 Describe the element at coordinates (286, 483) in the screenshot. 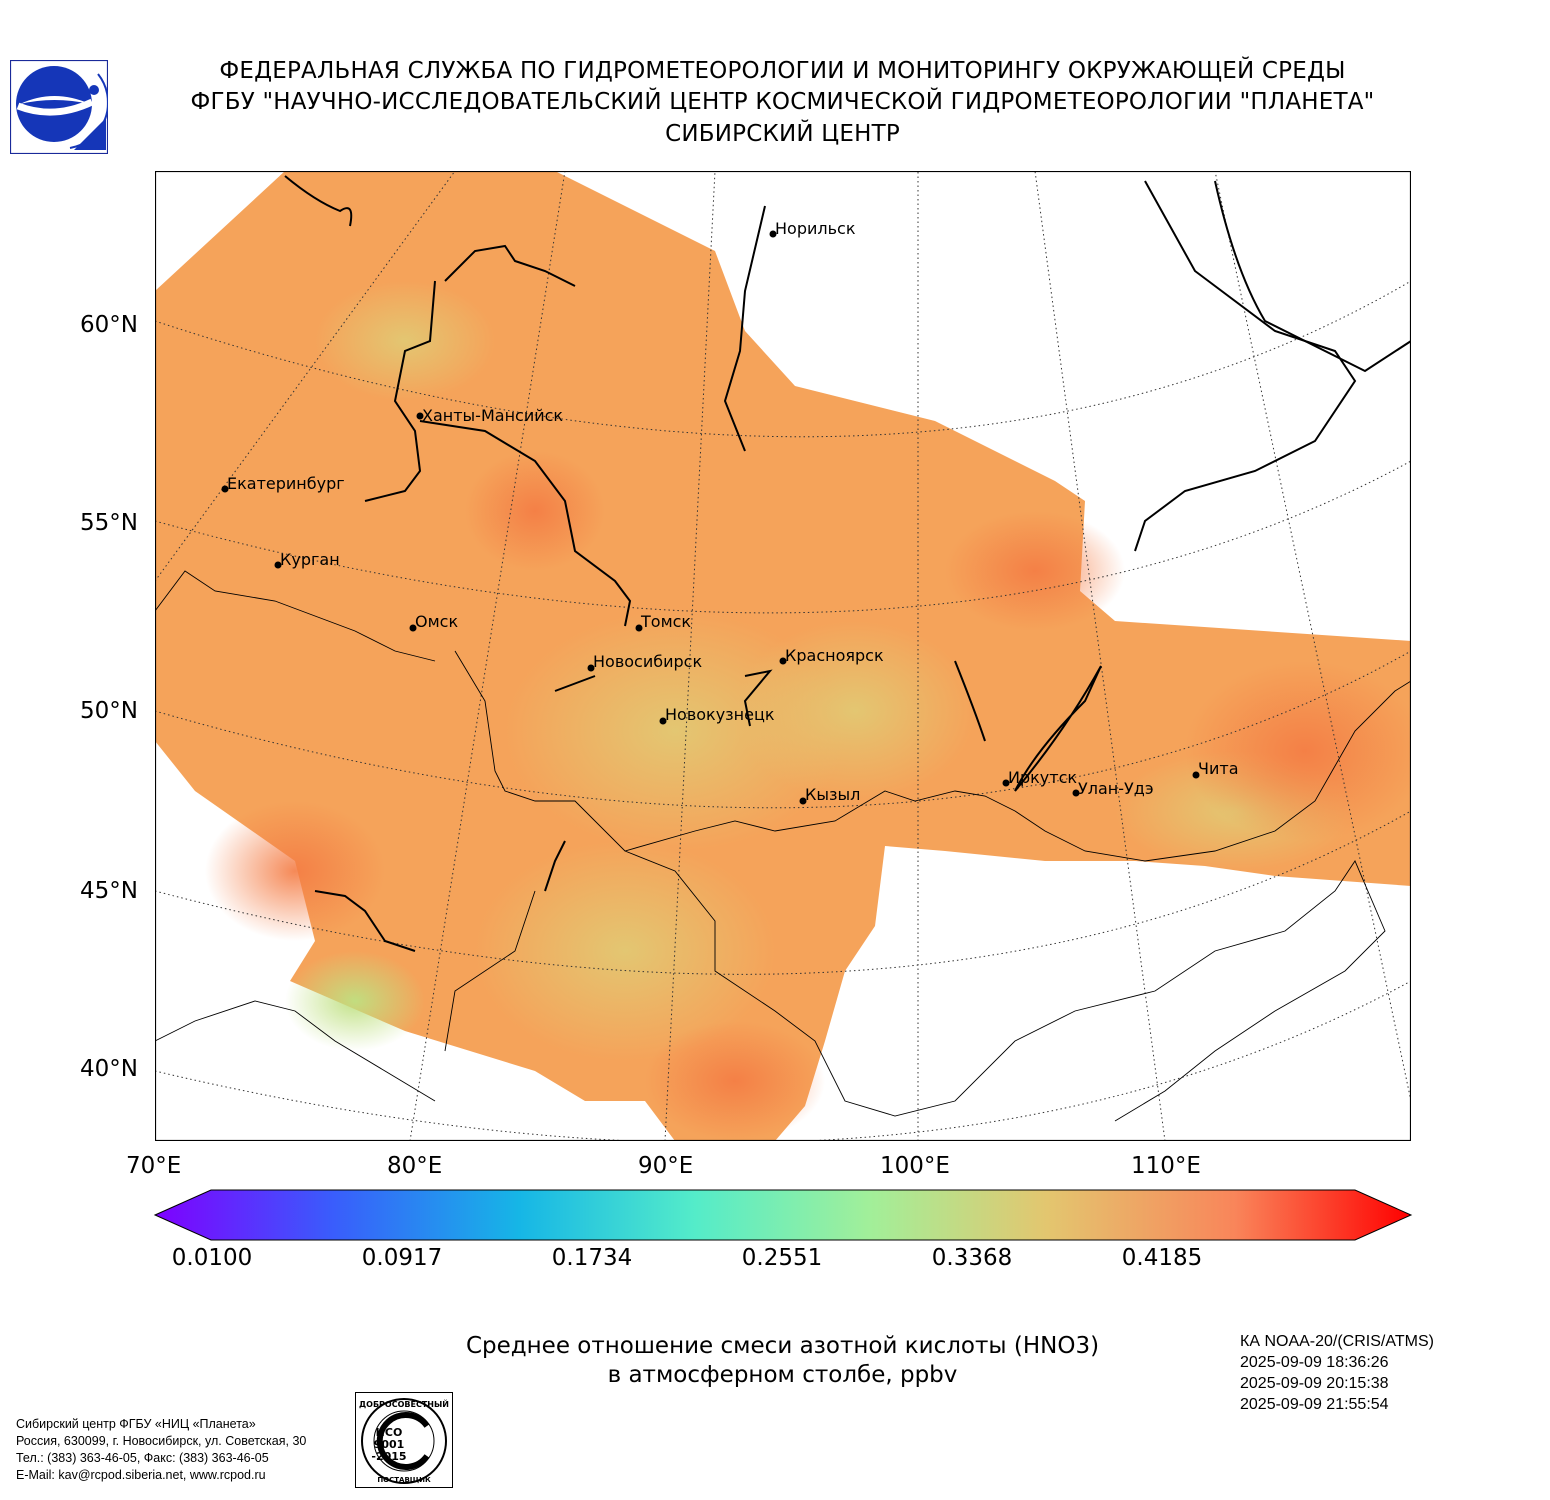

I see `city-label-ekaterinburg: Екатеринбург` at that location.